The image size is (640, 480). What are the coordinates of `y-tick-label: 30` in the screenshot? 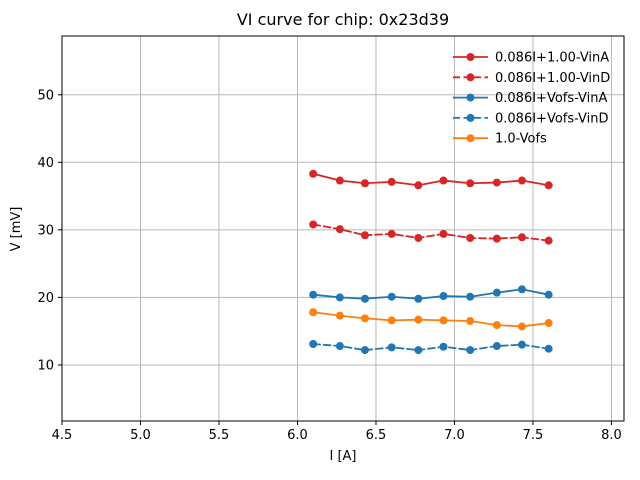 It's located at (45, 230).